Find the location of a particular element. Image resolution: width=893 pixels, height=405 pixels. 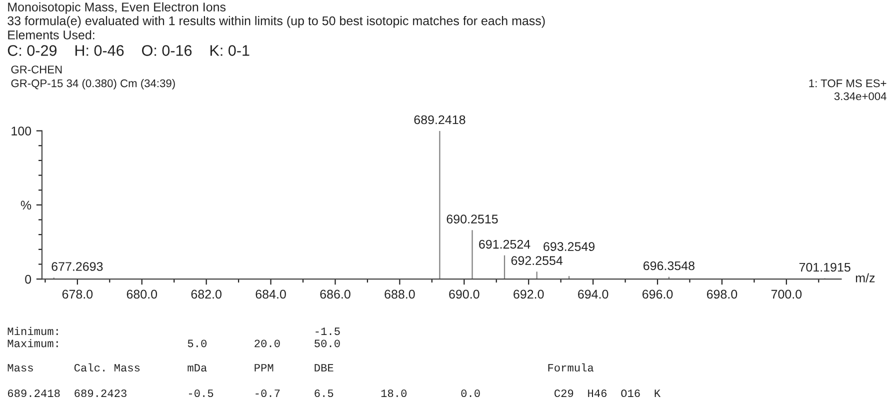

text: 1: TOF MS ES+ is located at coordinates (847, 83).